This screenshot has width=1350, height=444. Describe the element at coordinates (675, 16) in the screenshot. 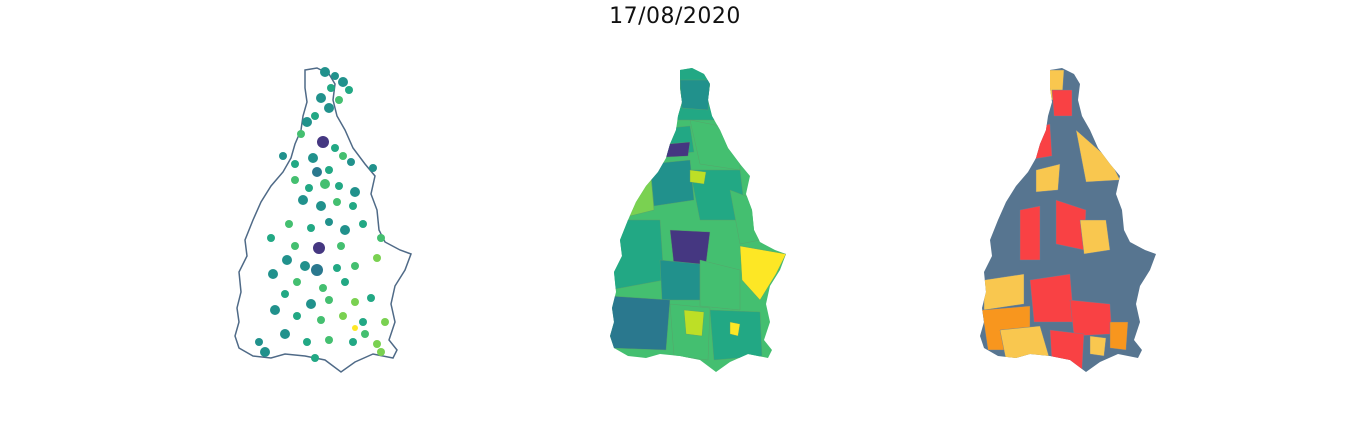

I see `map-date-title: 17/08/2020` at that location.